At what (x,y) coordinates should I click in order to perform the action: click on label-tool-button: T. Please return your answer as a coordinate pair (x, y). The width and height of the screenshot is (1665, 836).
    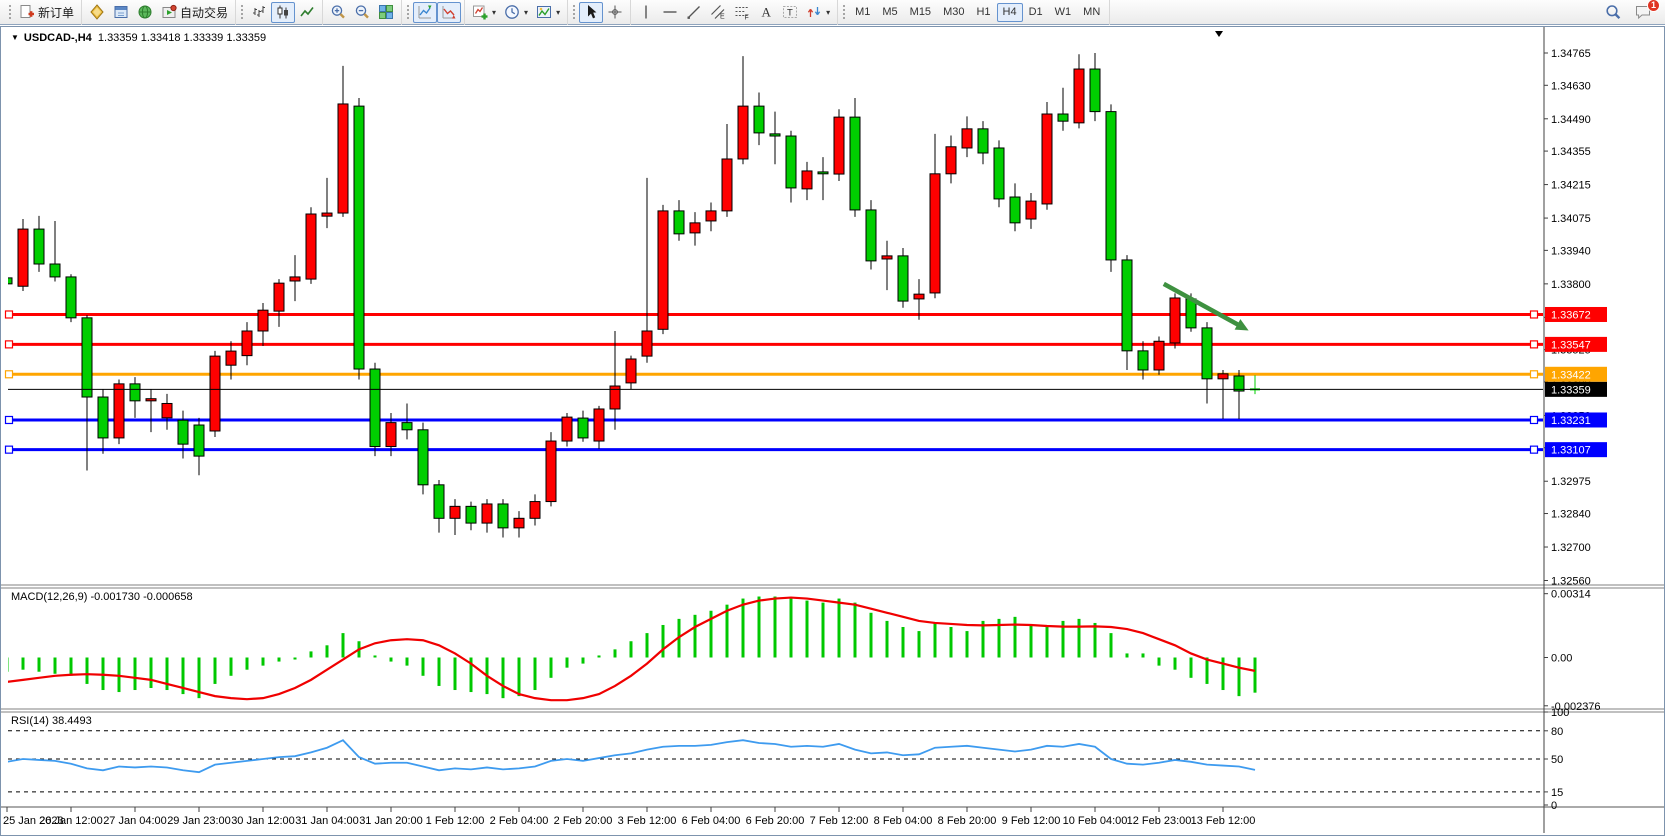
    Looking at the image, I should click on (790, 12).